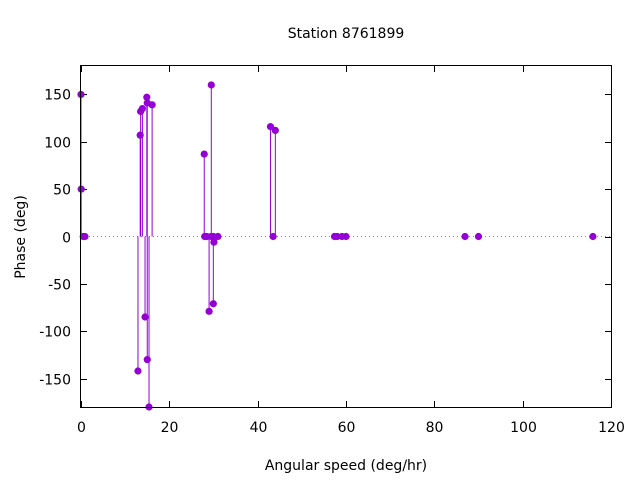  Describe the element at coordinates (66, 239) in the screenshot. I see `y-tick-label: 0` at that location.